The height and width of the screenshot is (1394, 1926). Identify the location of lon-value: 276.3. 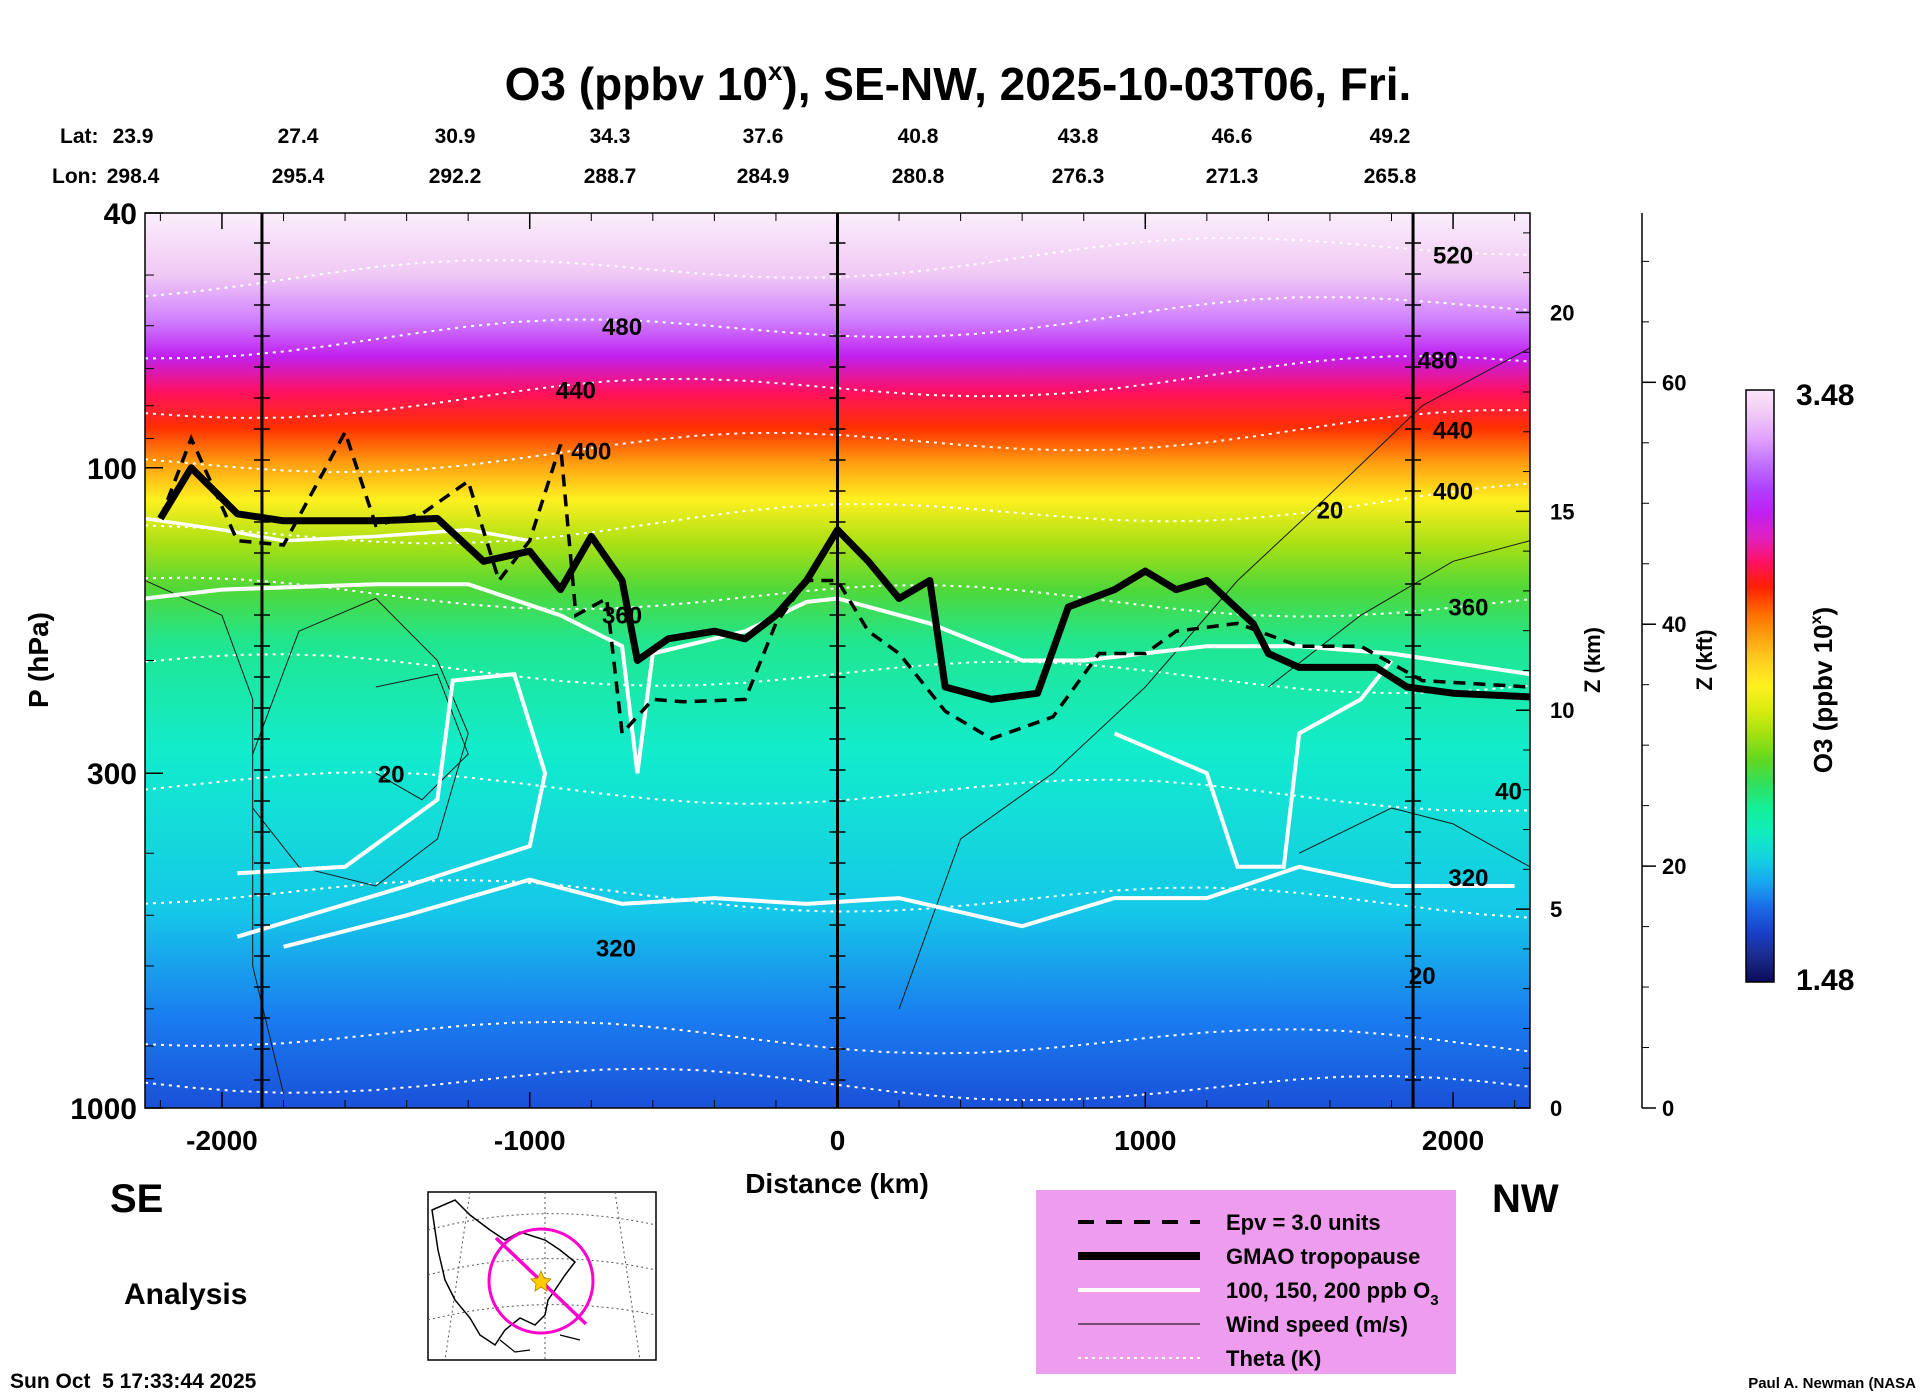
(1078, 176).